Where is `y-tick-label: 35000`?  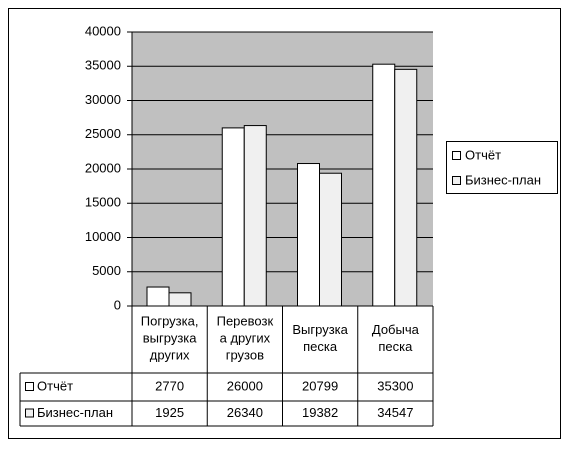
y-tick-label: 35000 is located at coordinates (103, 65).